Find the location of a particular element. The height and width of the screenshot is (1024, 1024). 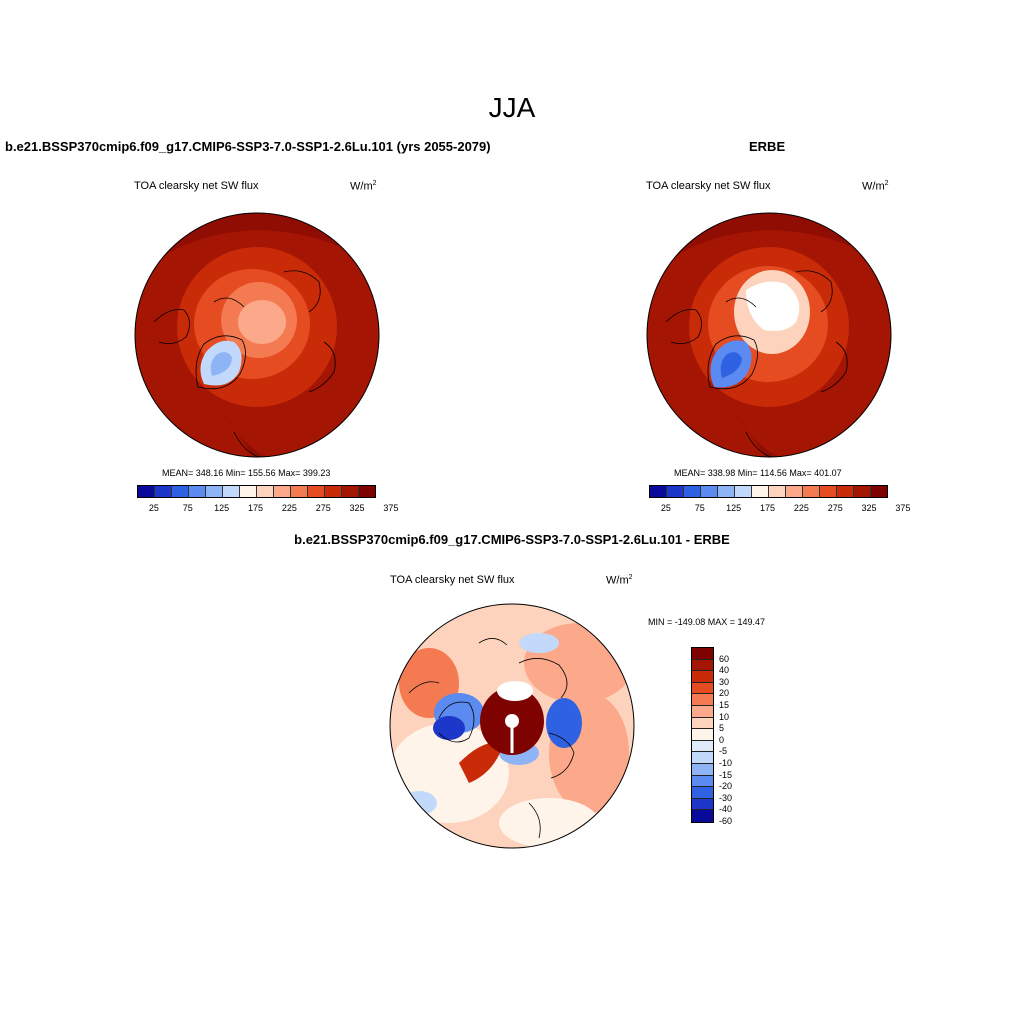

colorbar-tick-label: 10 is located at coordinates (724, 716).